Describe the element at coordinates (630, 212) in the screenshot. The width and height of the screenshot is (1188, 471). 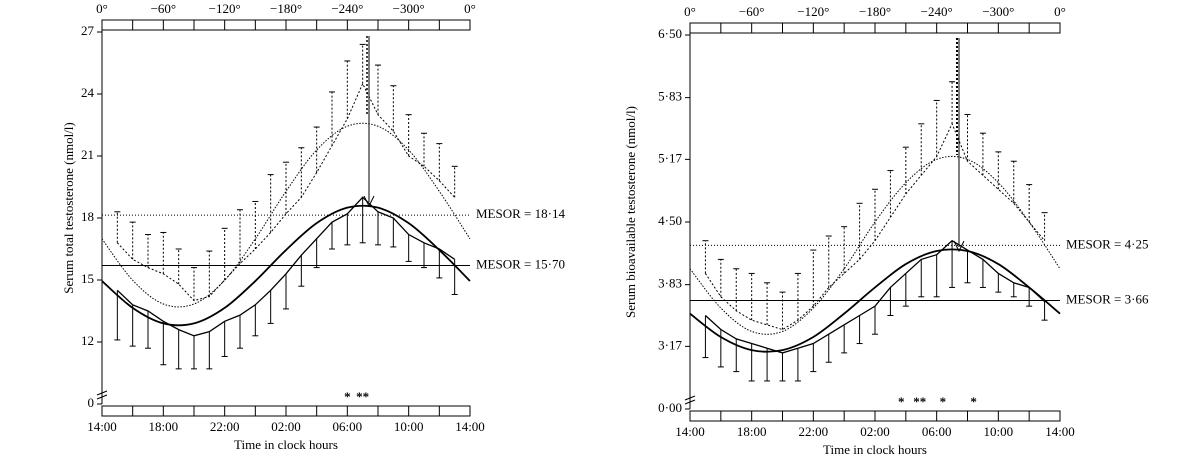
I see `y-axis-label: Serum bioavailable testosterone (nmol/l)` at that location.